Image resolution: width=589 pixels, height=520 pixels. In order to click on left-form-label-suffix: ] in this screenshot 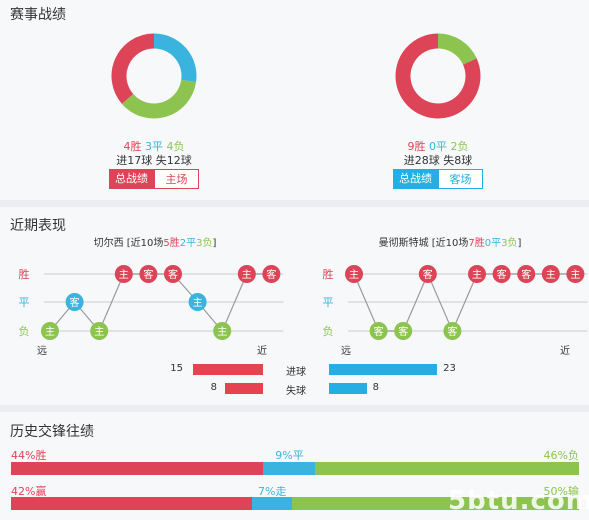, I will do `click(214, 243)`.